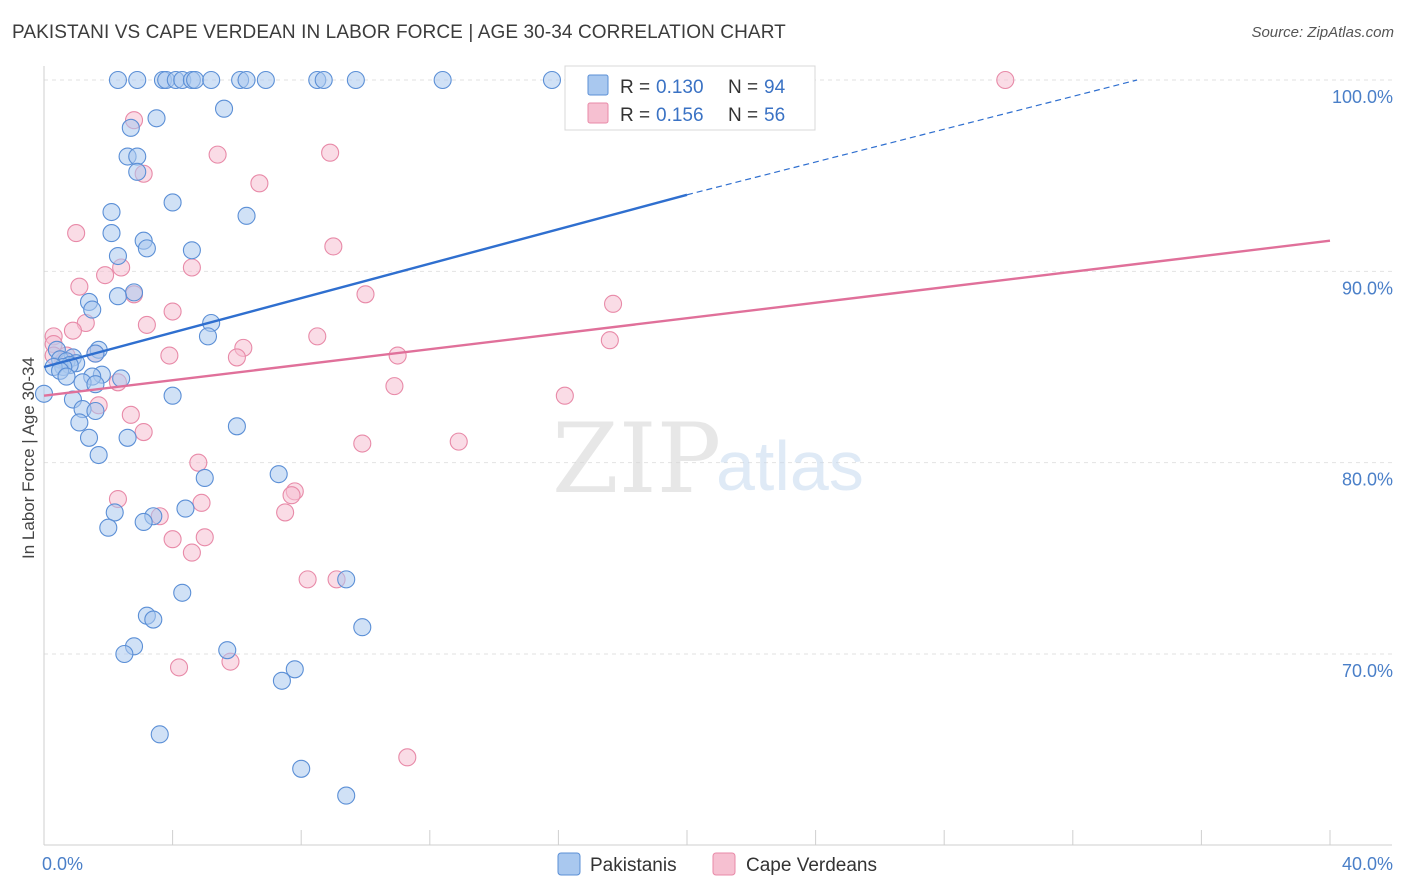 This screenshot has width=1406, height=892. I want to click on legend-r-value-1: 0.130, so click(680, 87).